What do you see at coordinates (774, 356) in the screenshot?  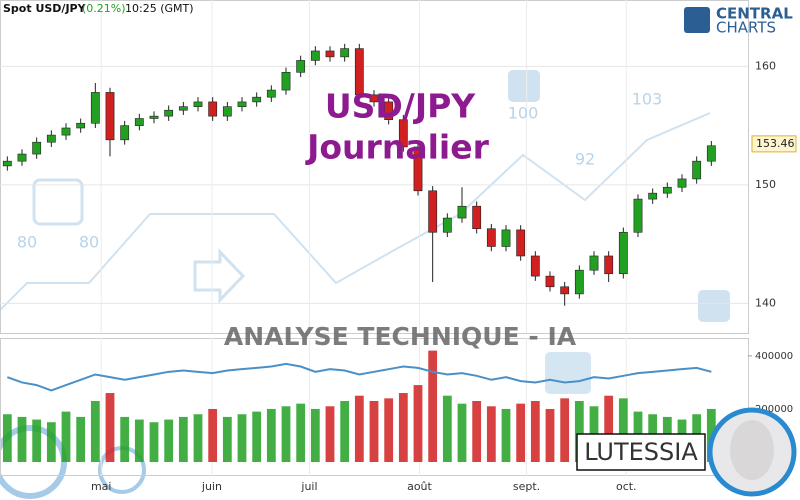 I see `volume-tick-label: 400000` at bounding box center [774, 356].